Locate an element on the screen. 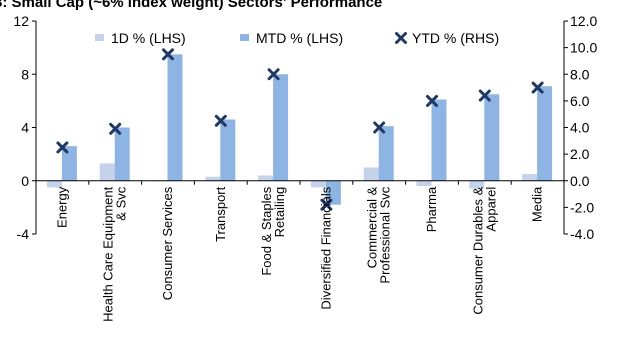 This screenshot has height=341, width=620. right-tick-label: 4.0 is located at coordinates (580, 128).